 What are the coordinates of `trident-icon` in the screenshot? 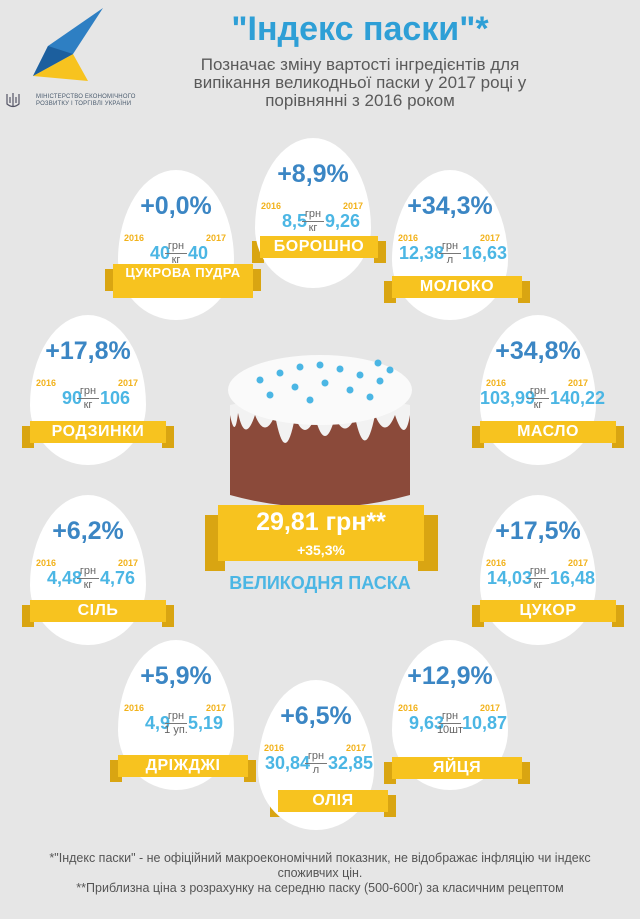 It's located at (13, 100).